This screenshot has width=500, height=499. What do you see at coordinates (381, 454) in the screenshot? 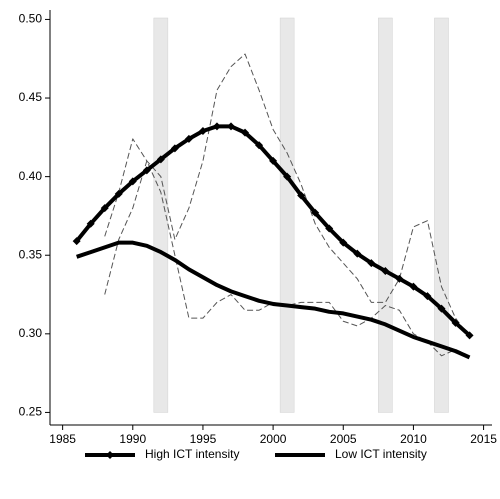
I see `legend-label: Low ICT intensity` at bounding box center [381, 454].